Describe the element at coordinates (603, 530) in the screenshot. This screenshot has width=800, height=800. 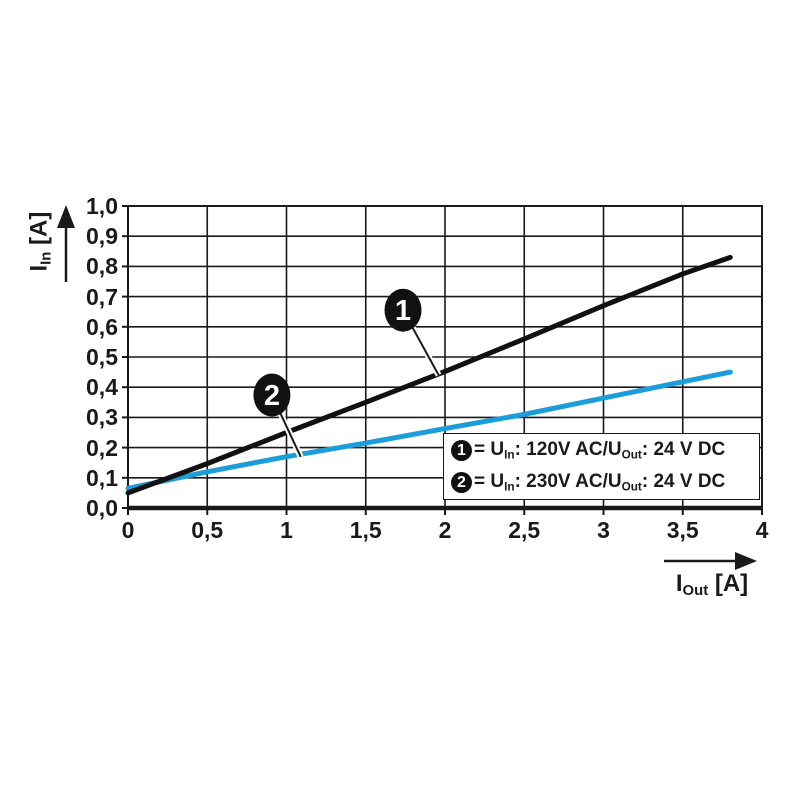
I see `x-tick-label: 3` at that location.